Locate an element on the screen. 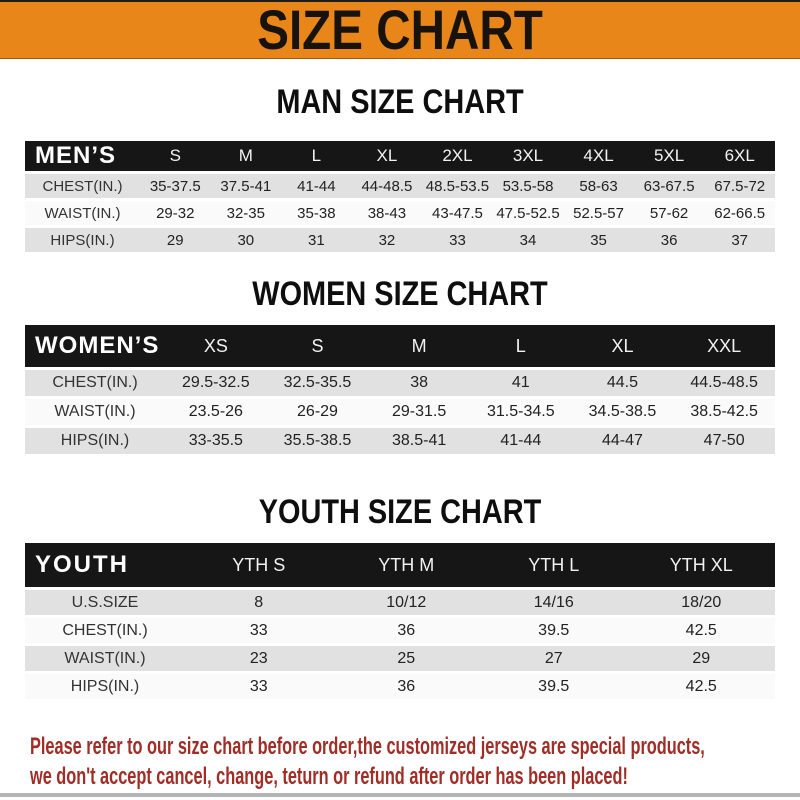  measurement-value: 32-35 is located at coordinates (246, 213).